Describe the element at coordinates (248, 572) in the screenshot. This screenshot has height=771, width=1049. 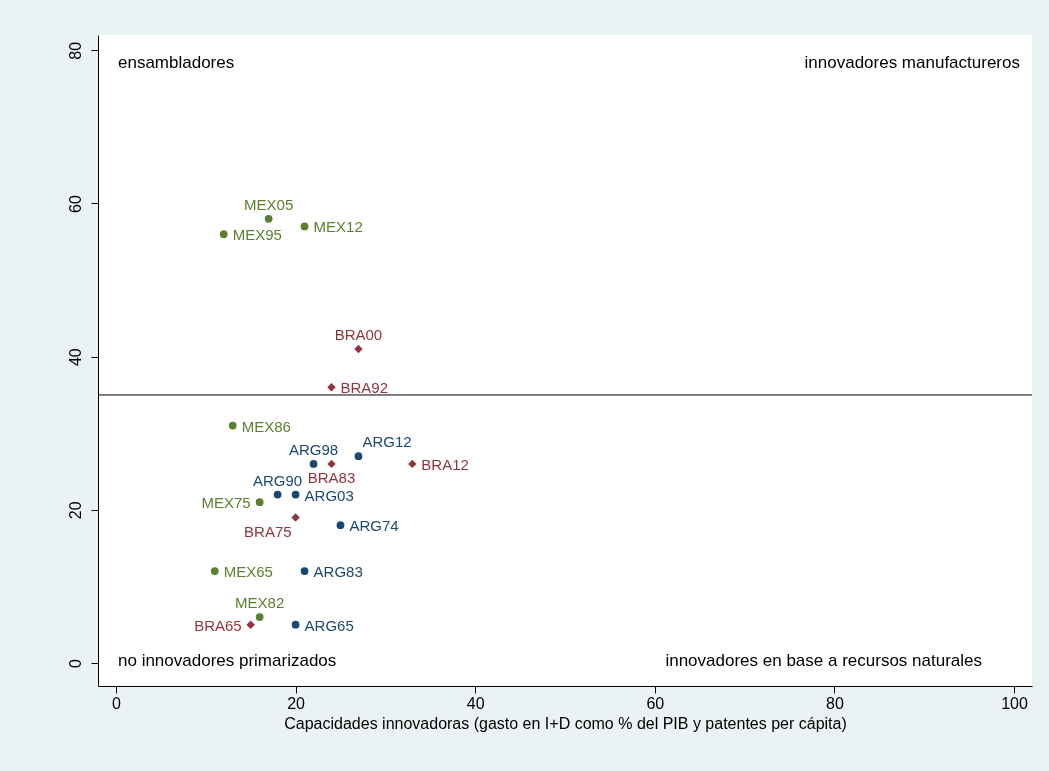
I see `annotation: MEX65` at that location.